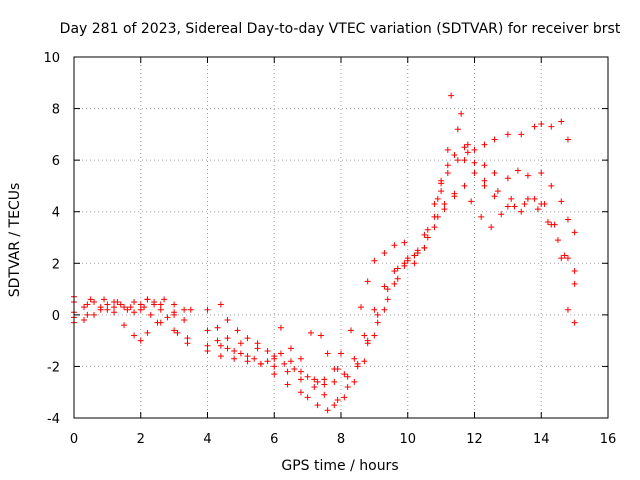 Image resolution: width=640 pixels, height=480 pixels. I want to click on x-tick-label: 4, so click(207, 439).